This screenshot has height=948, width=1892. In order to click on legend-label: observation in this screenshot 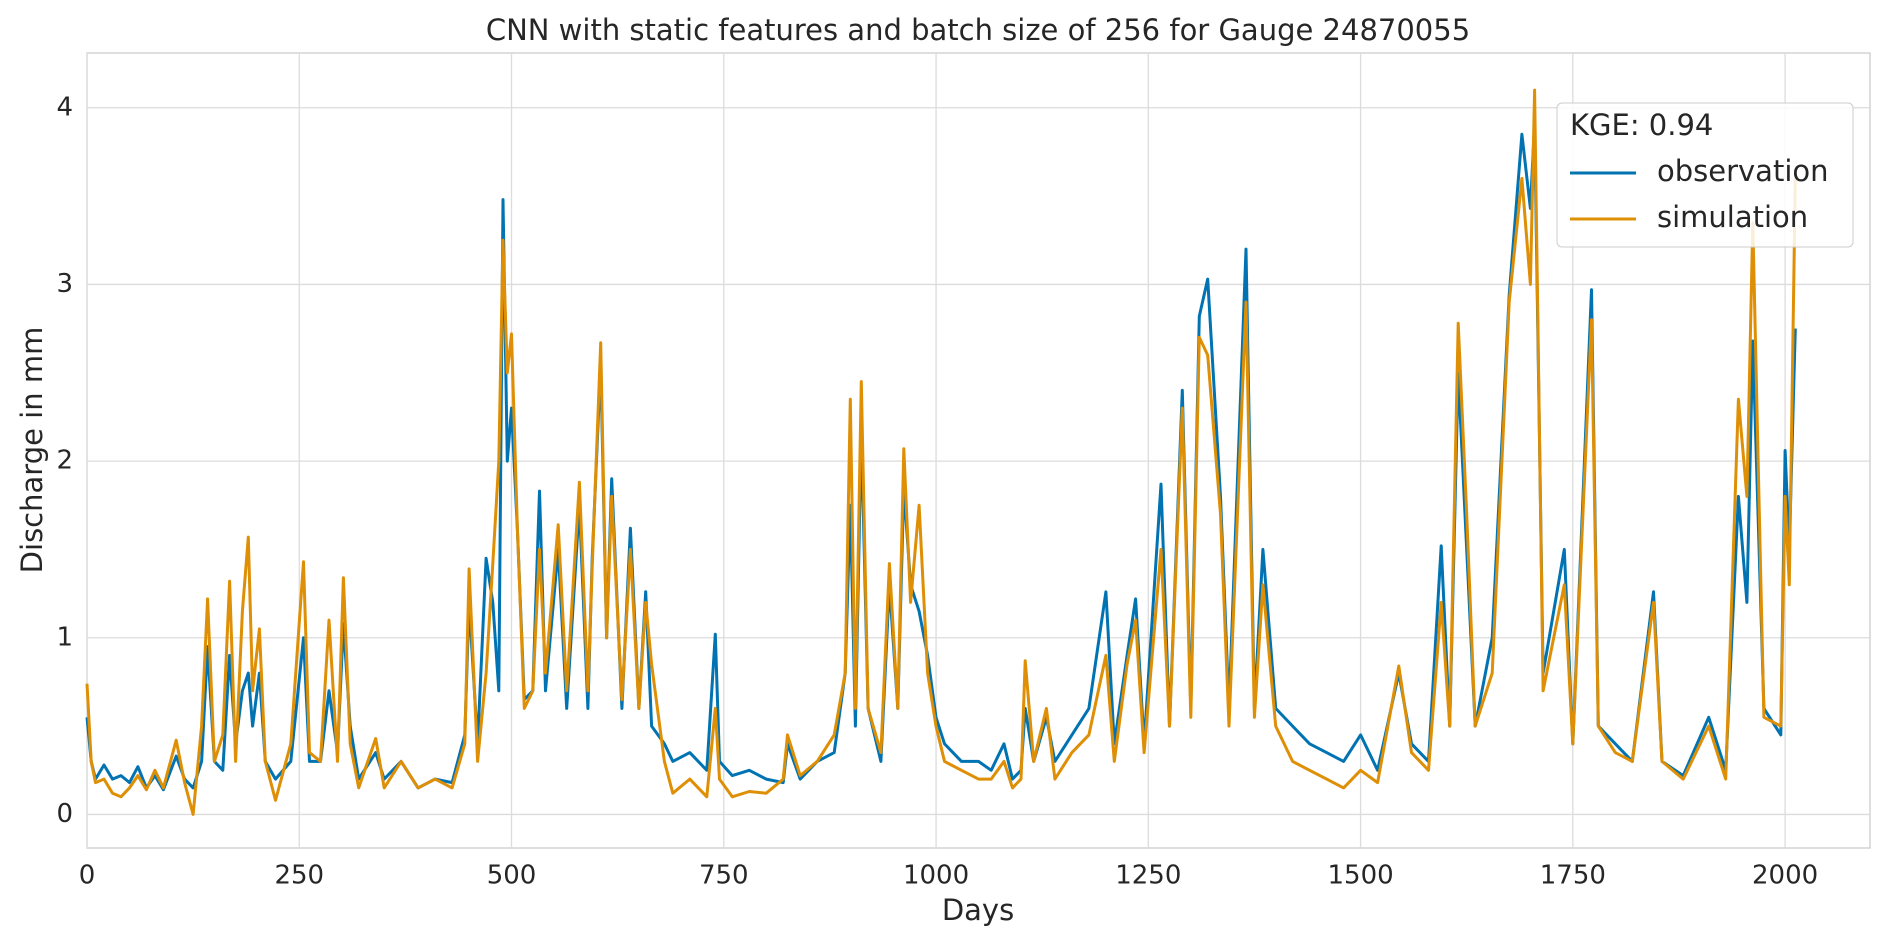, I will do `click(1743, 171)`.